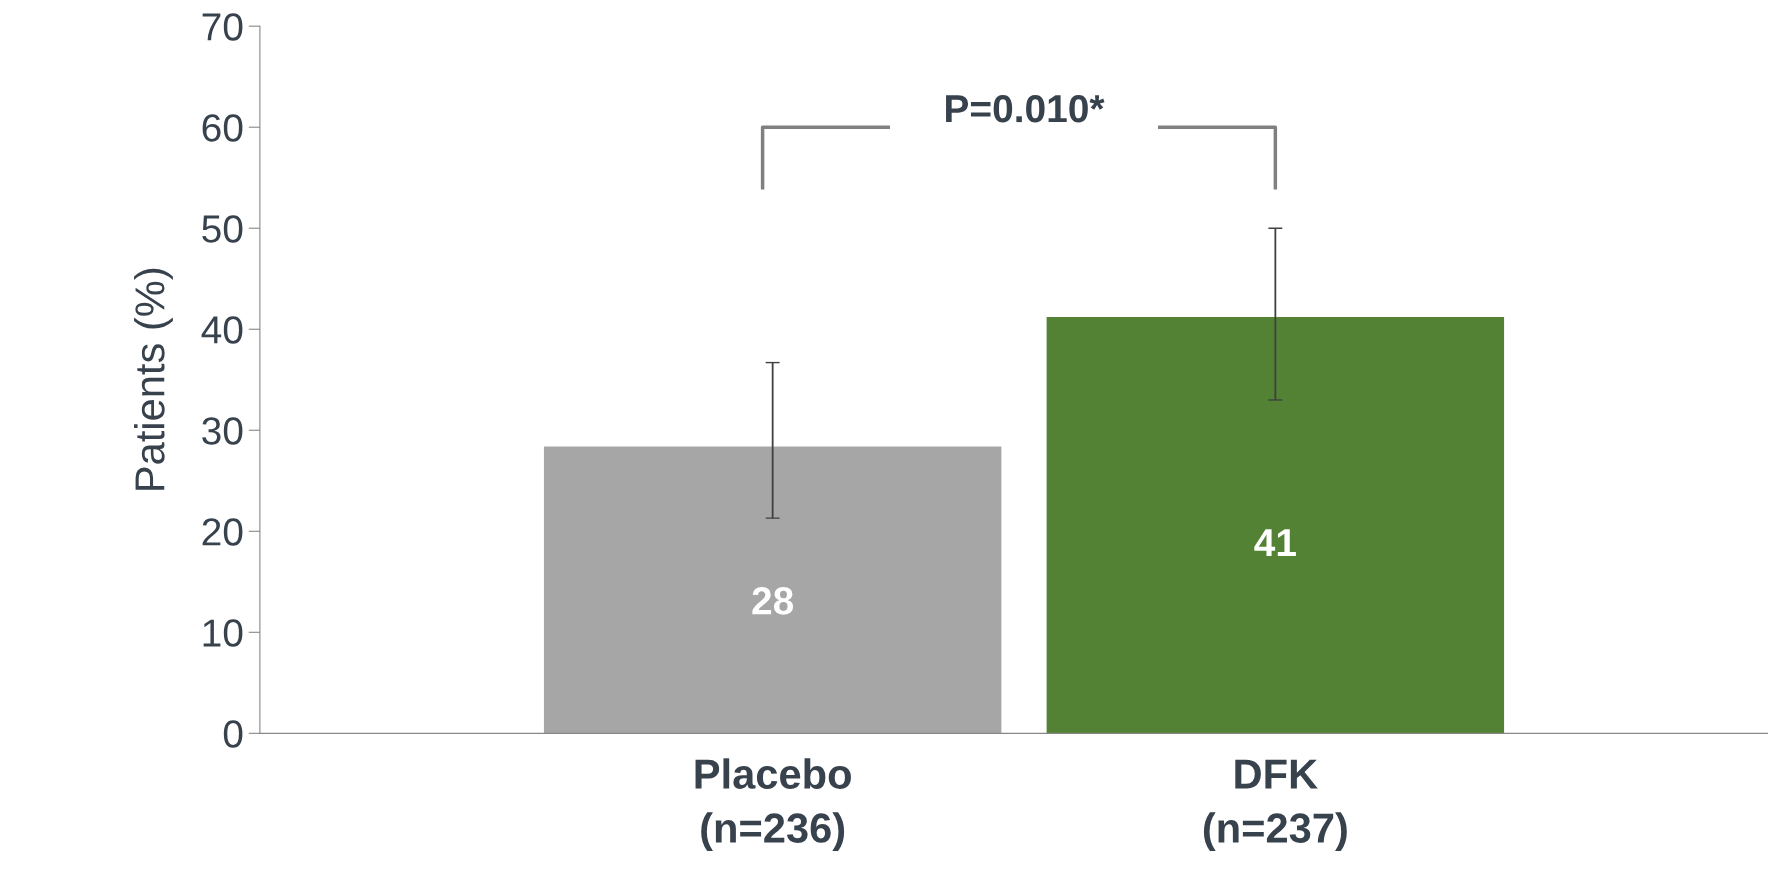  I want to click on data-label: 41, so click(1275, 543).